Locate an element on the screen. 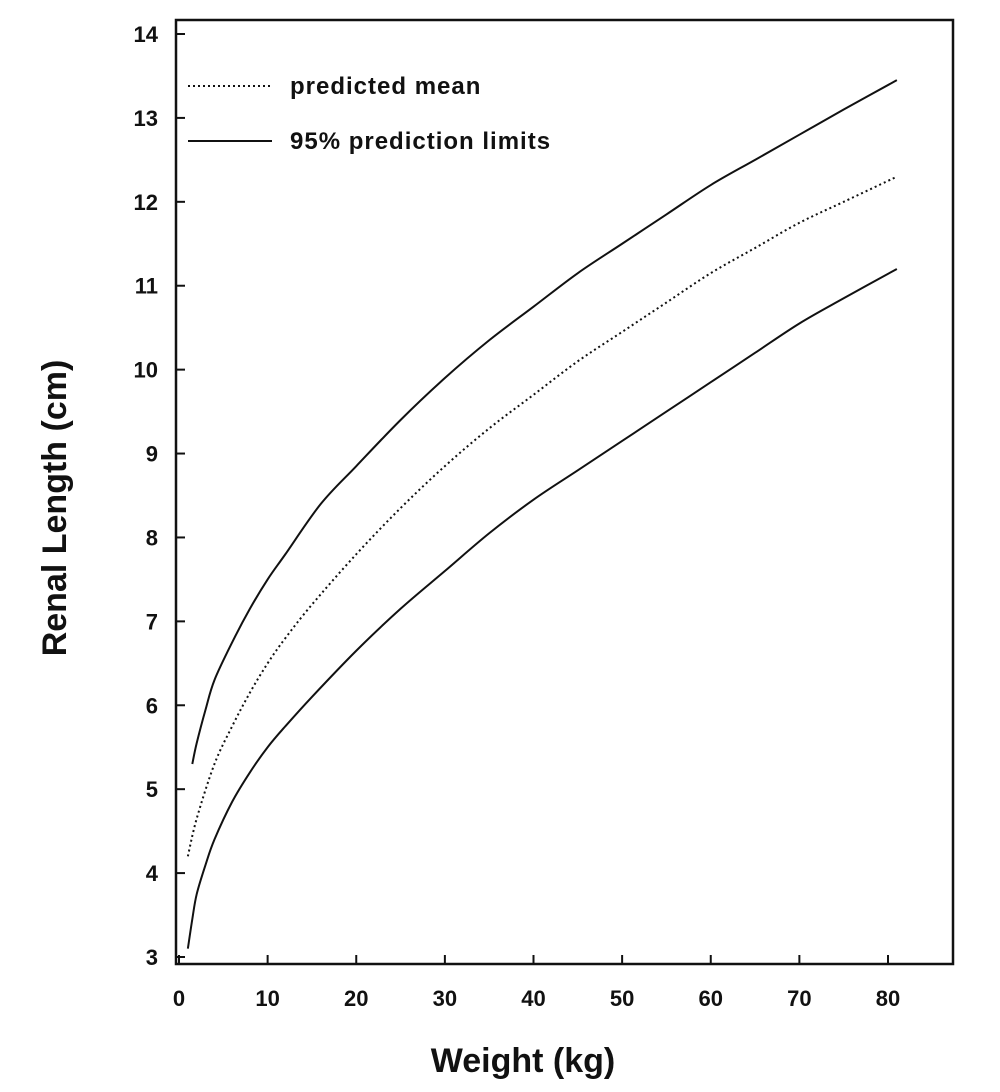 This screenshot has width=1000, height=1092. x-tick-label: 70 is located at coordinates (799, 998).